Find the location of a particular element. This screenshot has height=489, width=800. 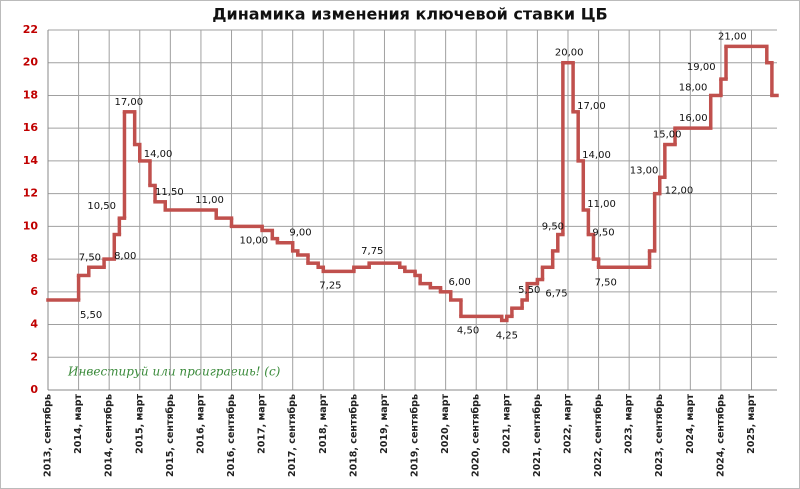

x-tick-label: 2013, сентябрь is located at coordinates (48, 435).